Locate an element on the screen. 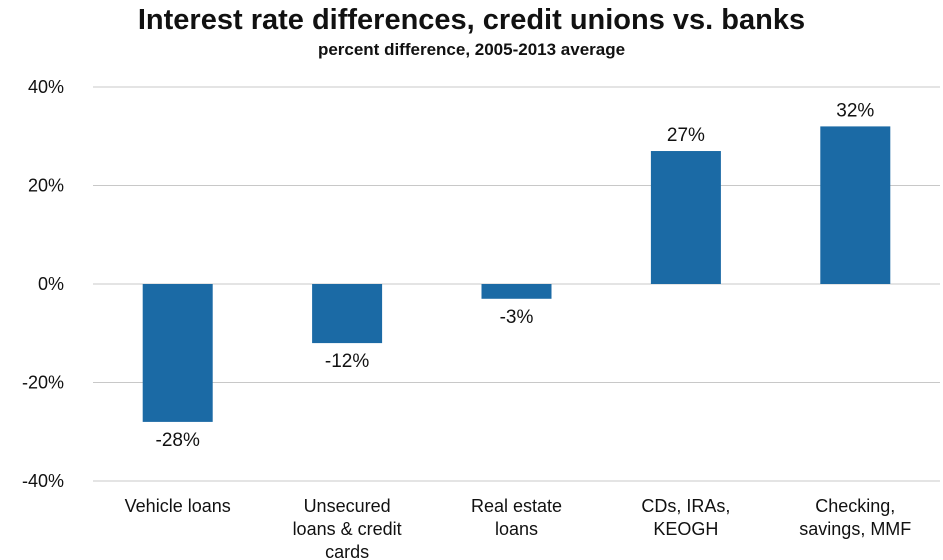 The width and height of the screenshot is (943, 560). category-label: Real estate loans is located at coordinates (516, 517).